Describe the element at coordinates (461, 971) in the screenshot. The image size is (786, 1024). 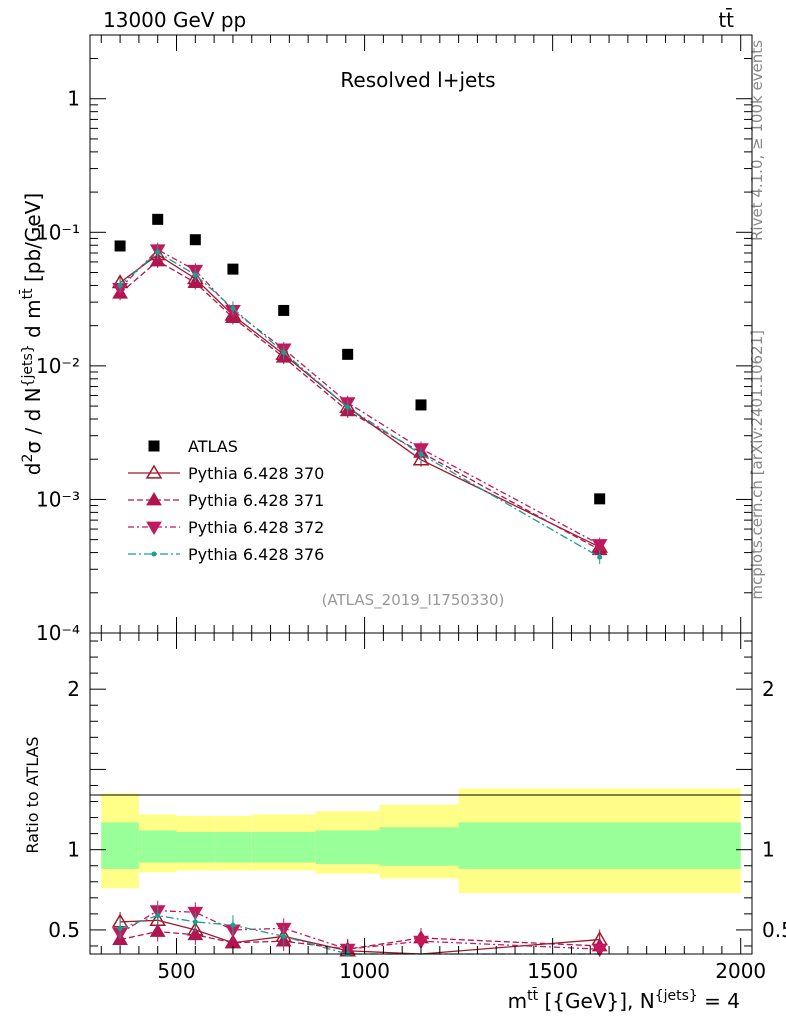
I see `x-tick-labels: 500 1000 1500 2000` at that location.